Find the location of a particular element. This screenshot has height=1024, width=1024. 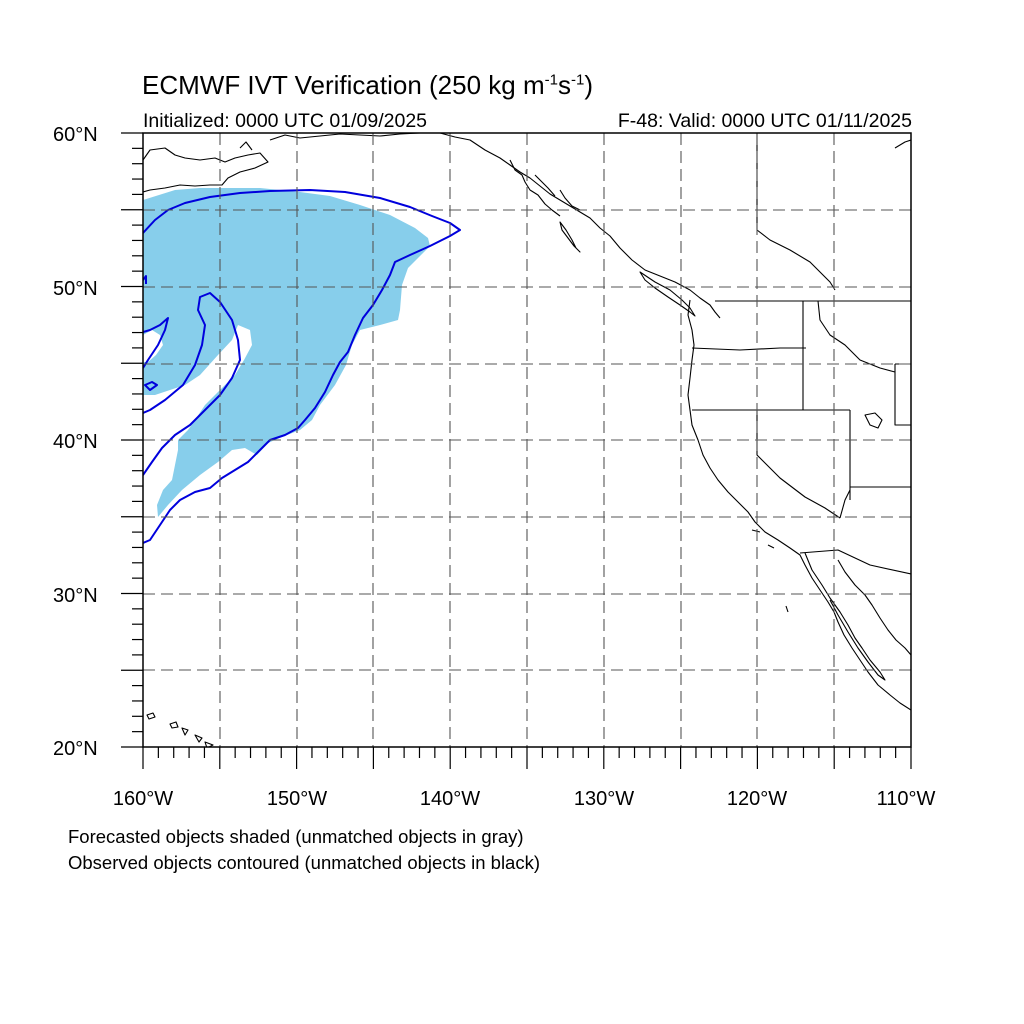

chart-title: ECMWF IVT Verification (250 kg m-1s-1) is located at coordinates (367, 85).